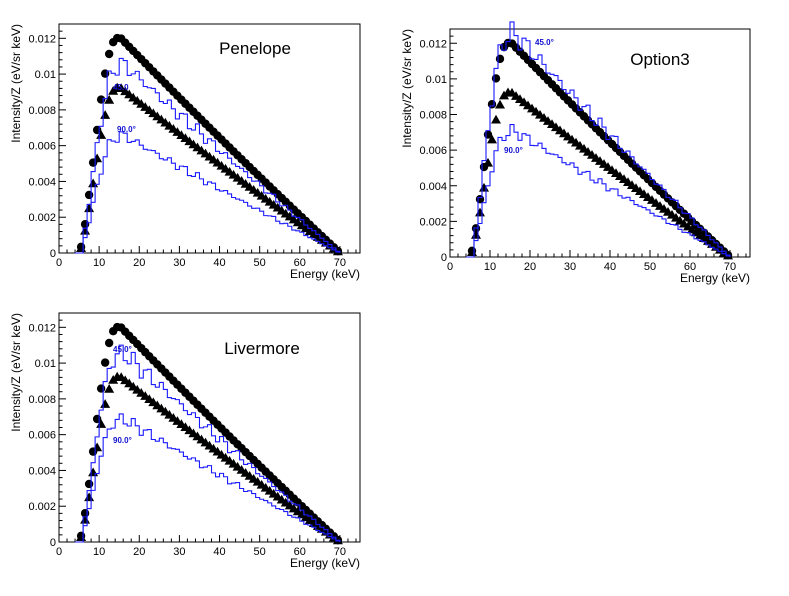 This screenshot has height=596, width=789. I want to click on annotation-45: 45.0, so click(121, 87).